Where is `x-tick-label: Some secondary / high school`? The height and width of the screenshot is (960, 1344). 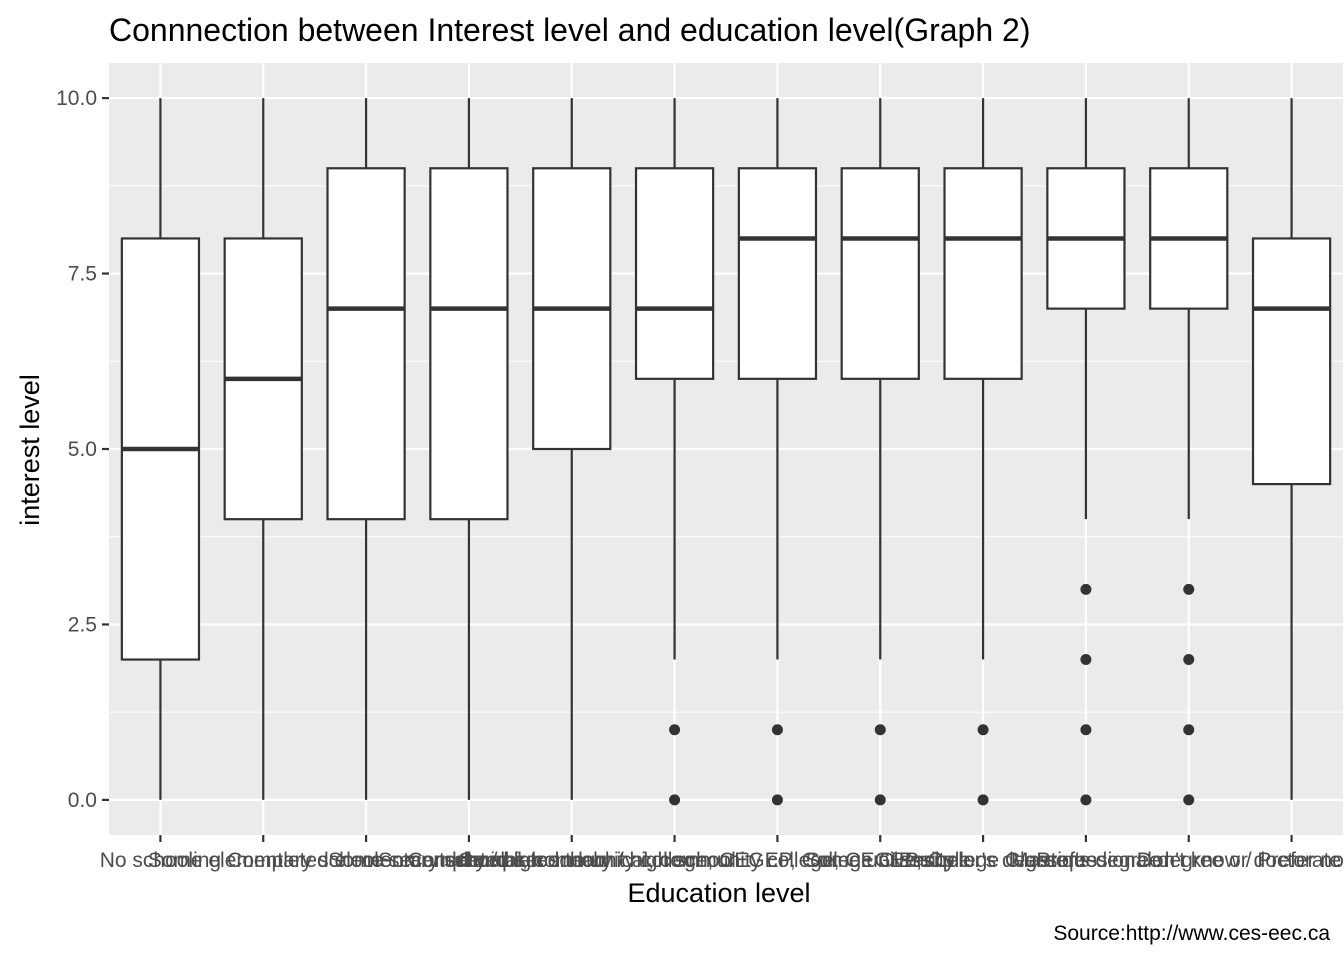
x-tick-label: Some secondary / high school is located at coordinates (468, 860).